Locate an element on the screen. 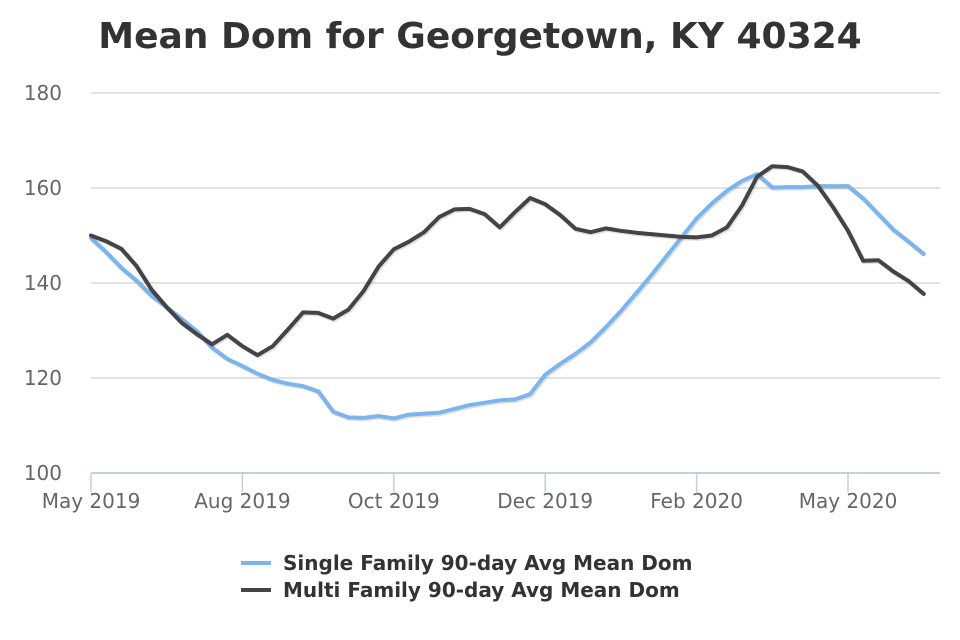 Image resolution: width=960 pixels, height=640 pixels. chart-title: Mean Dom for Georgetown, KY 40324 is located at coordinates (479, 36).